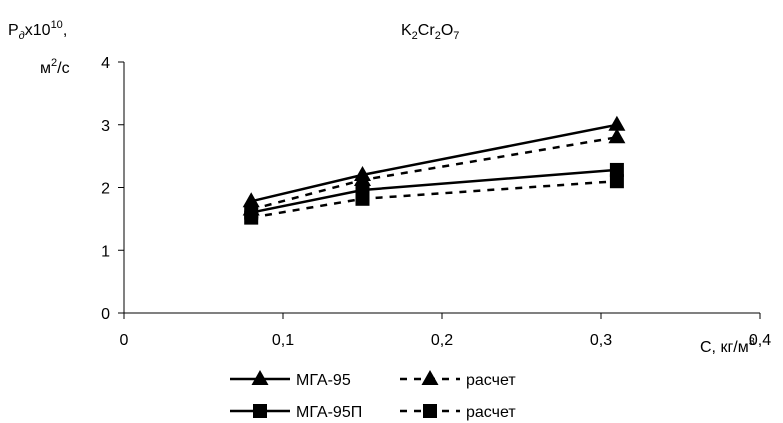 The width and height of the screenshot is (783, 423). What do you see at coordinates (105, 126) in the screenshot?
I see `y-tick-label: 3` at bounding box center [105, 126].